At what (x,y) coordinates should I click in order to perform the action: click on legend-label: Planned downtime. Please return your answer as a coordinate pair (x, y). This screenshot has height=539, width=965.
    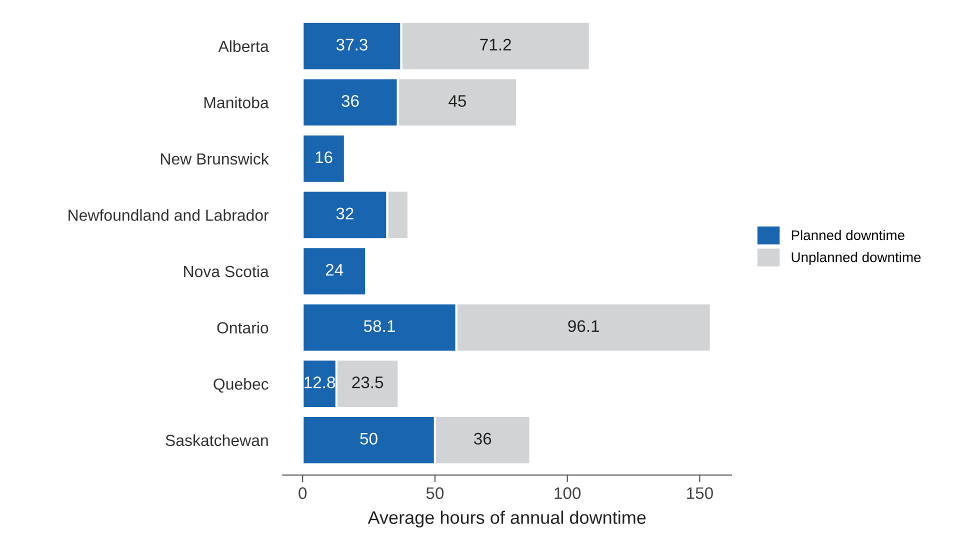
    Looking at the image, I should click on (848, 235).